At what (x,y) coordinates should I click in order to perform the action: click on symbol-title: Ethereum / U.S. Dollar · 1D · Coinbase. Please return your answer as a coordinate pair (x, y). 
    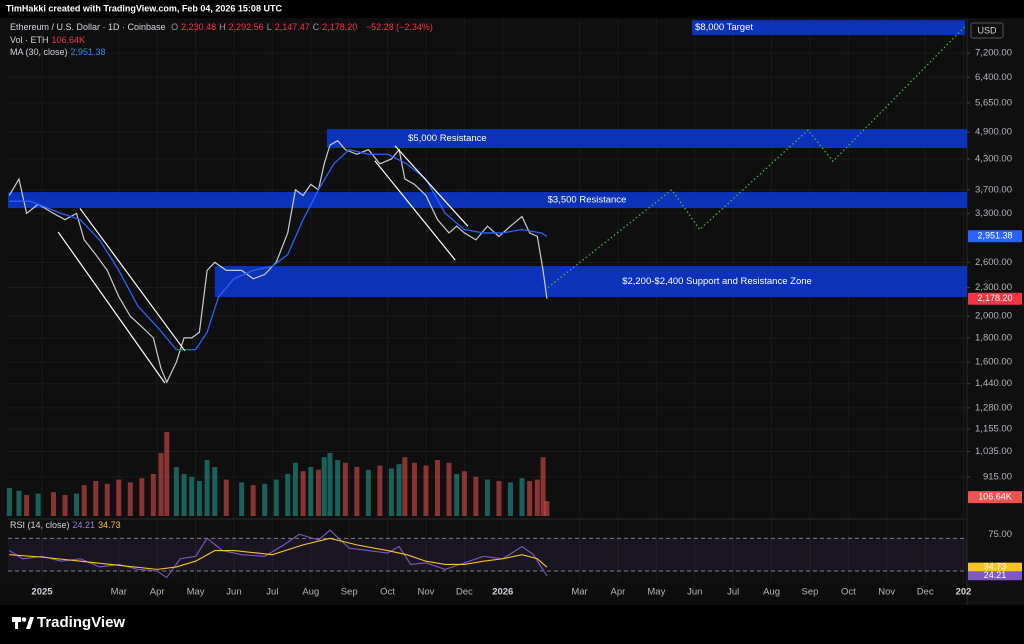
    Looking at the image, I should click on (88, 27).